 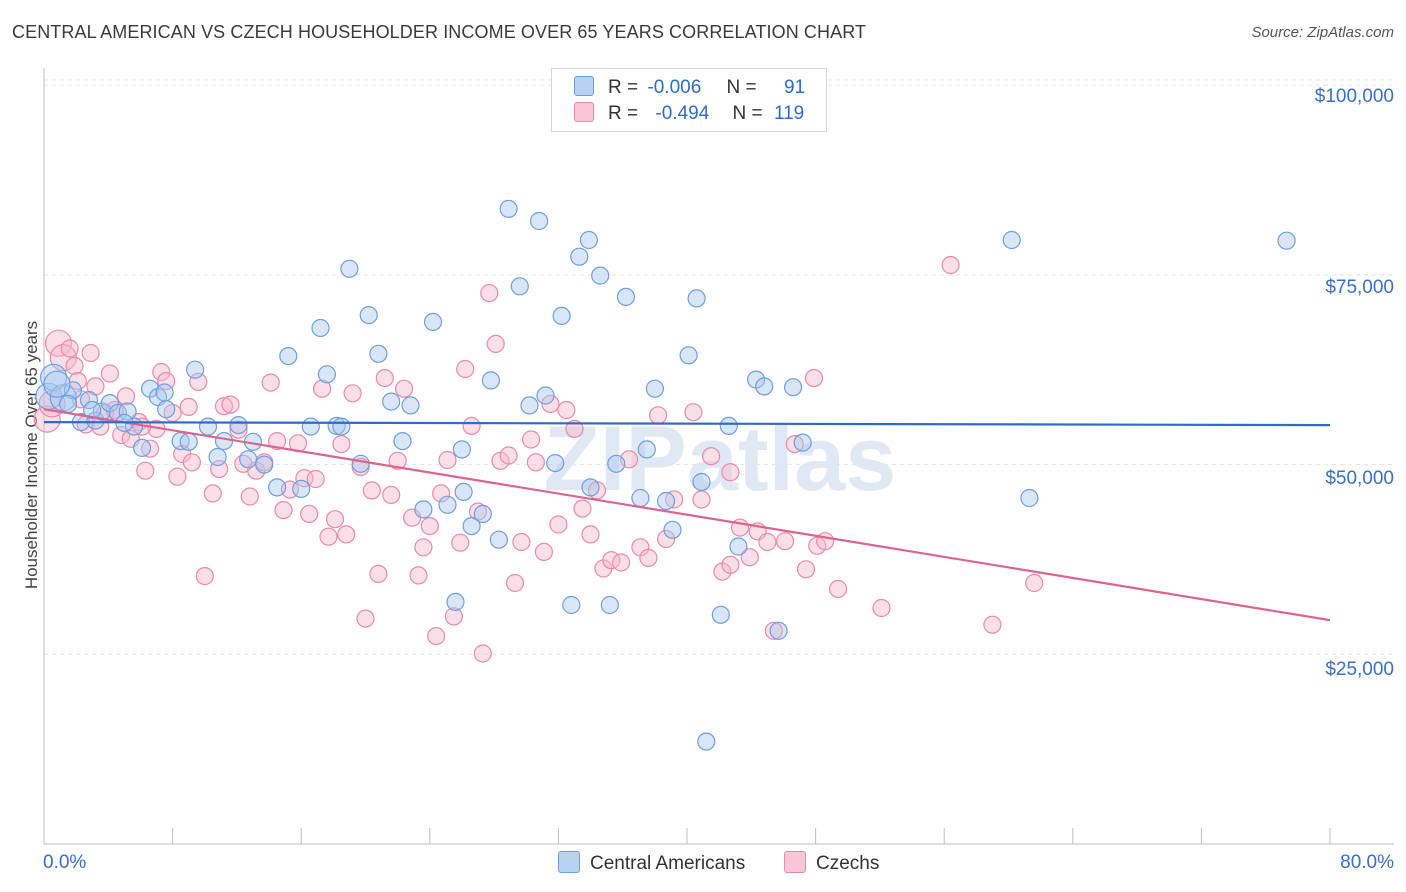 What do you see at coordinates (741, 87) in the screenshot?
I see `legend-n-label-1: N =` at bounding box center [741, 87].